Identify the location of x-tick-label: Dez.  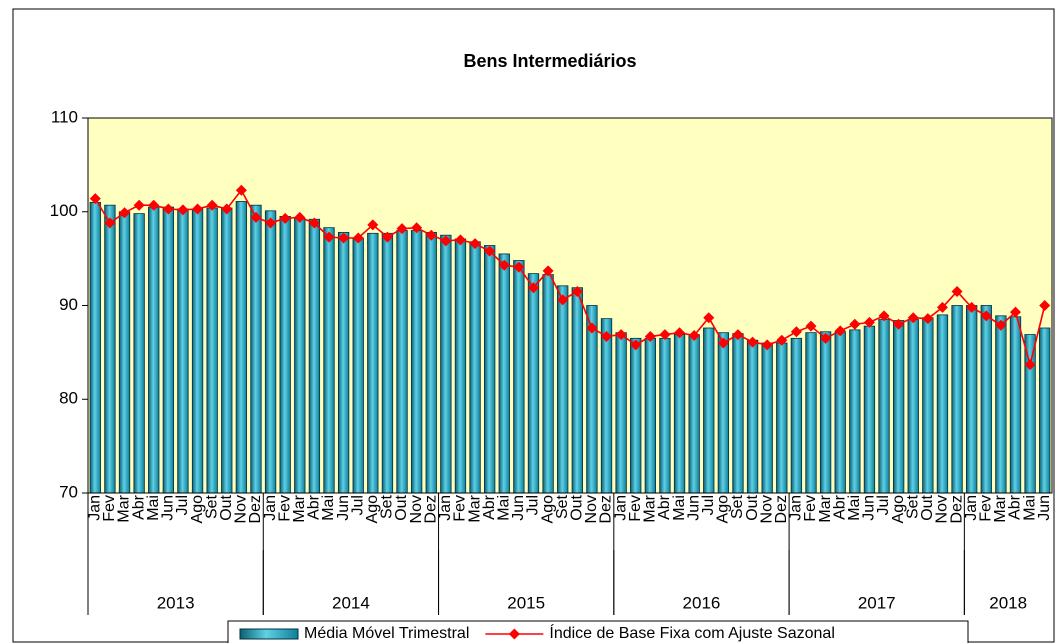
(255, 509).